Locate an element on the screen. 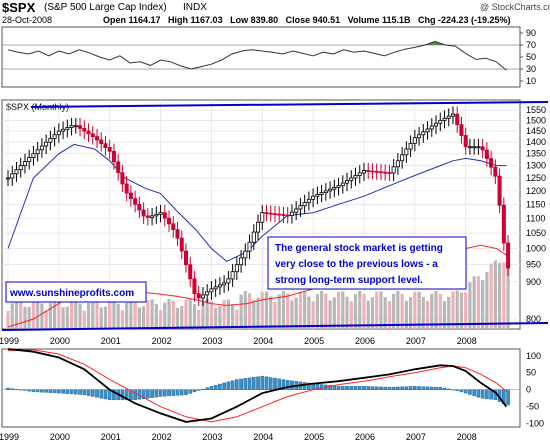 The height and width of the screenshot is (444, 550). price-x-tick-label: 2001 is located at coordinates (111, 341).